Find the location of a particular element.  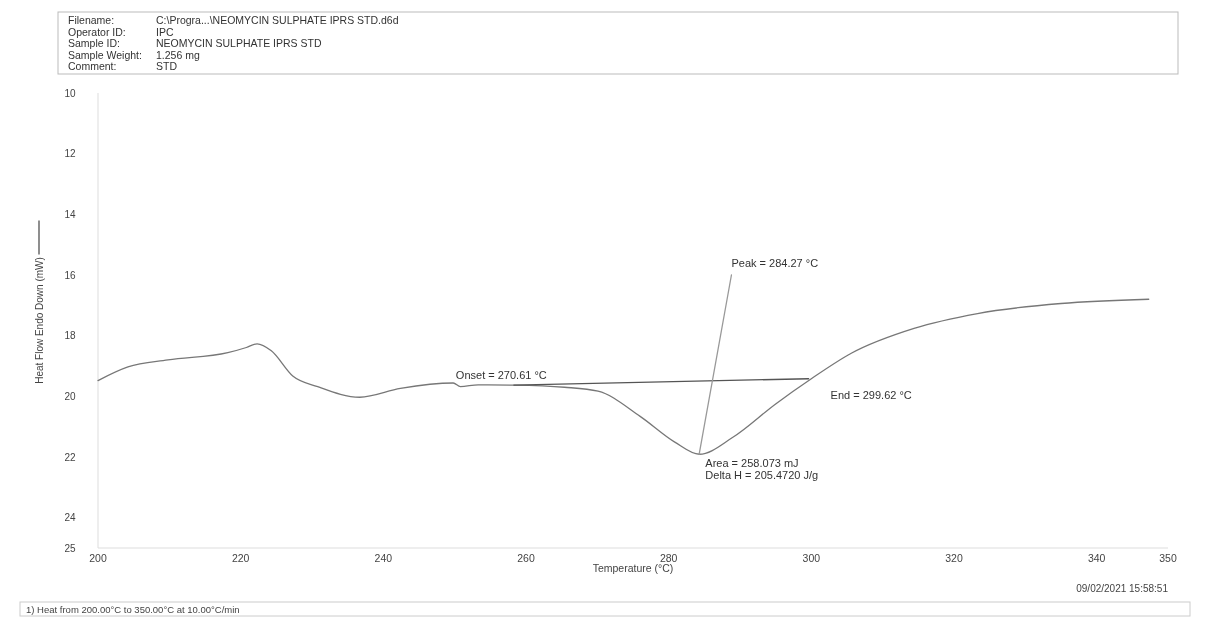

y-tick-label: 22 is located at coordinates (70, 457).